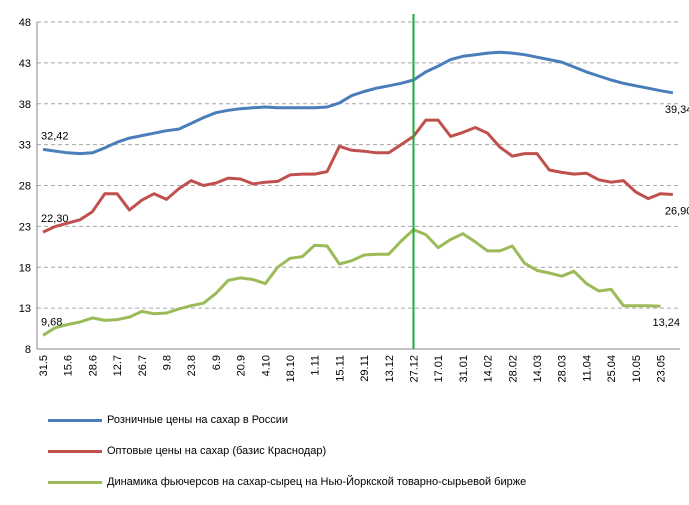 The image size is (689, 505). Describe the element at coordinates (308, 425) in the screenshot. I see `legend-item: Розничные цены на сахар в России` at that location.